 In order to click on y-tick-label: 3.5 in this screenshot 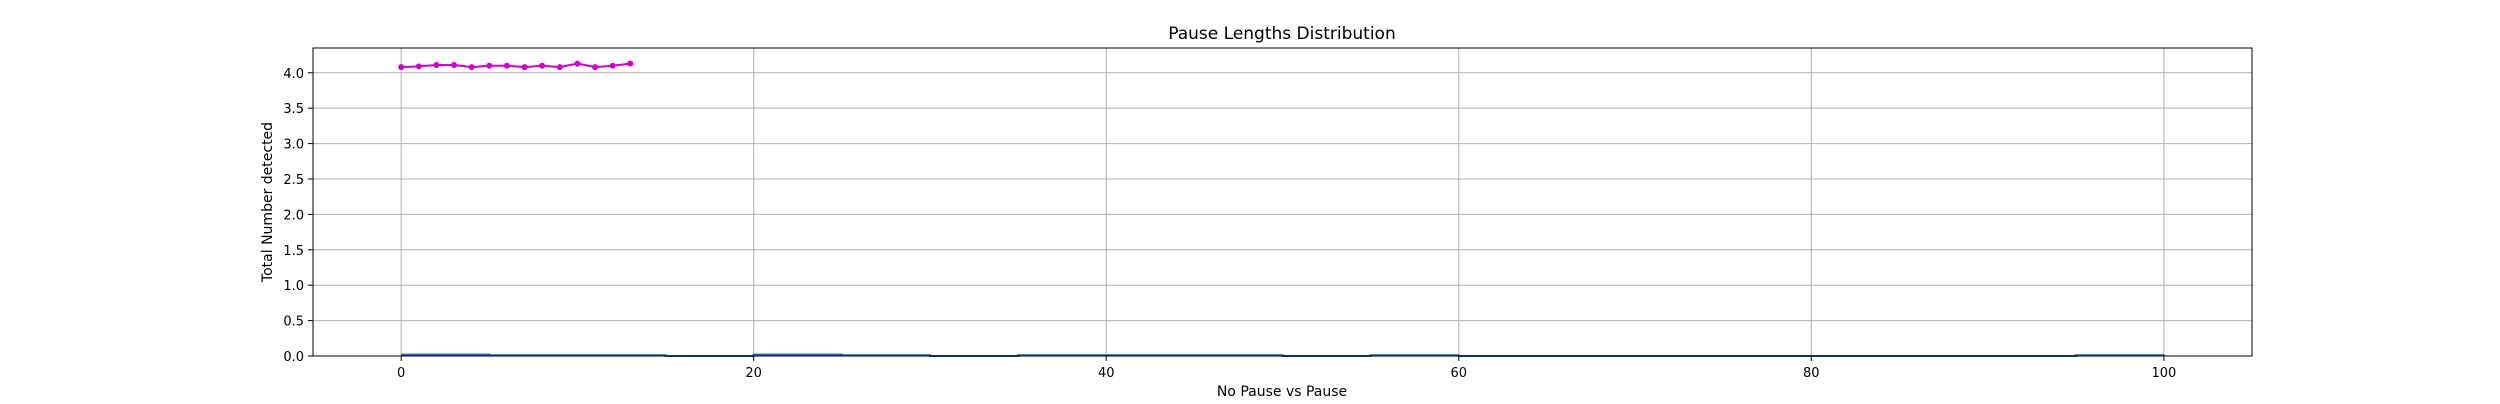, I will do `click(293, 109)`.